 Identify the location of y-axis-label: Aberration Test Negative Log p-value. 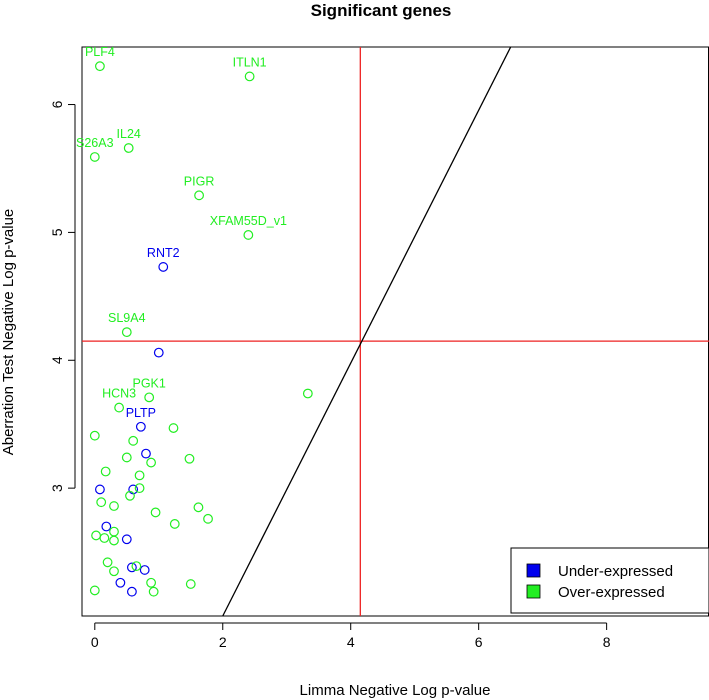
(8, 332).